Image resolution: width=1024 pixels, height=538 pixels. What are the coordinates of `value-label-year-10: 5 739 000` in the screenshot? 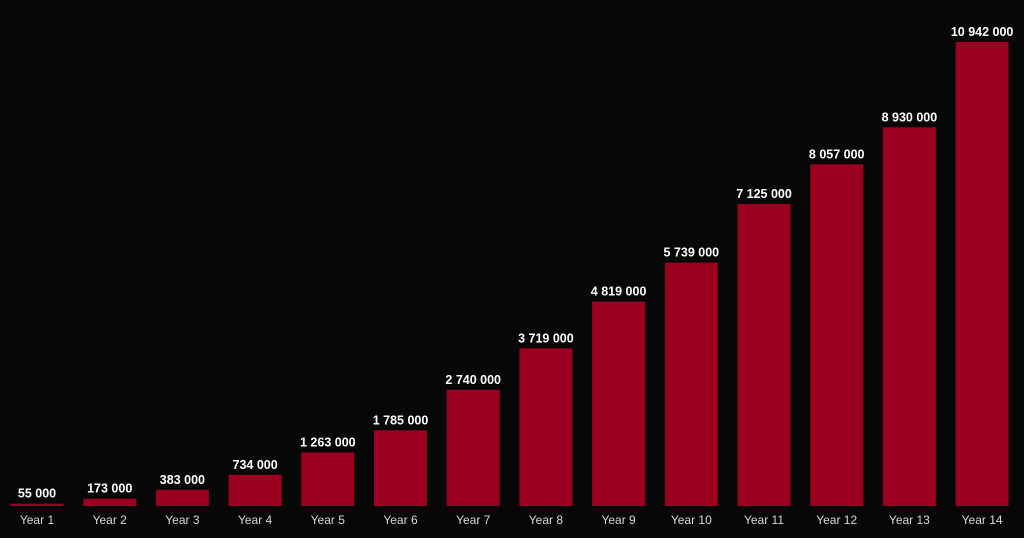 It's located at (691, 253).